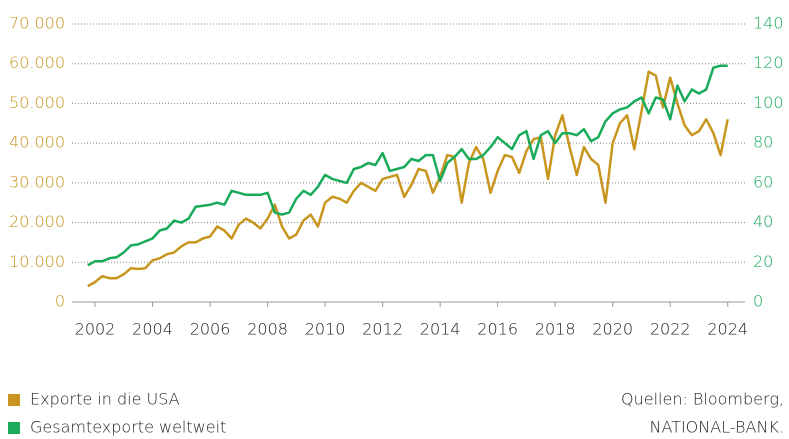  What do you see at coordinates (325, 329) in the screenshot?
I see `x-tick-label: 2010` at bounding box center [325, 329].